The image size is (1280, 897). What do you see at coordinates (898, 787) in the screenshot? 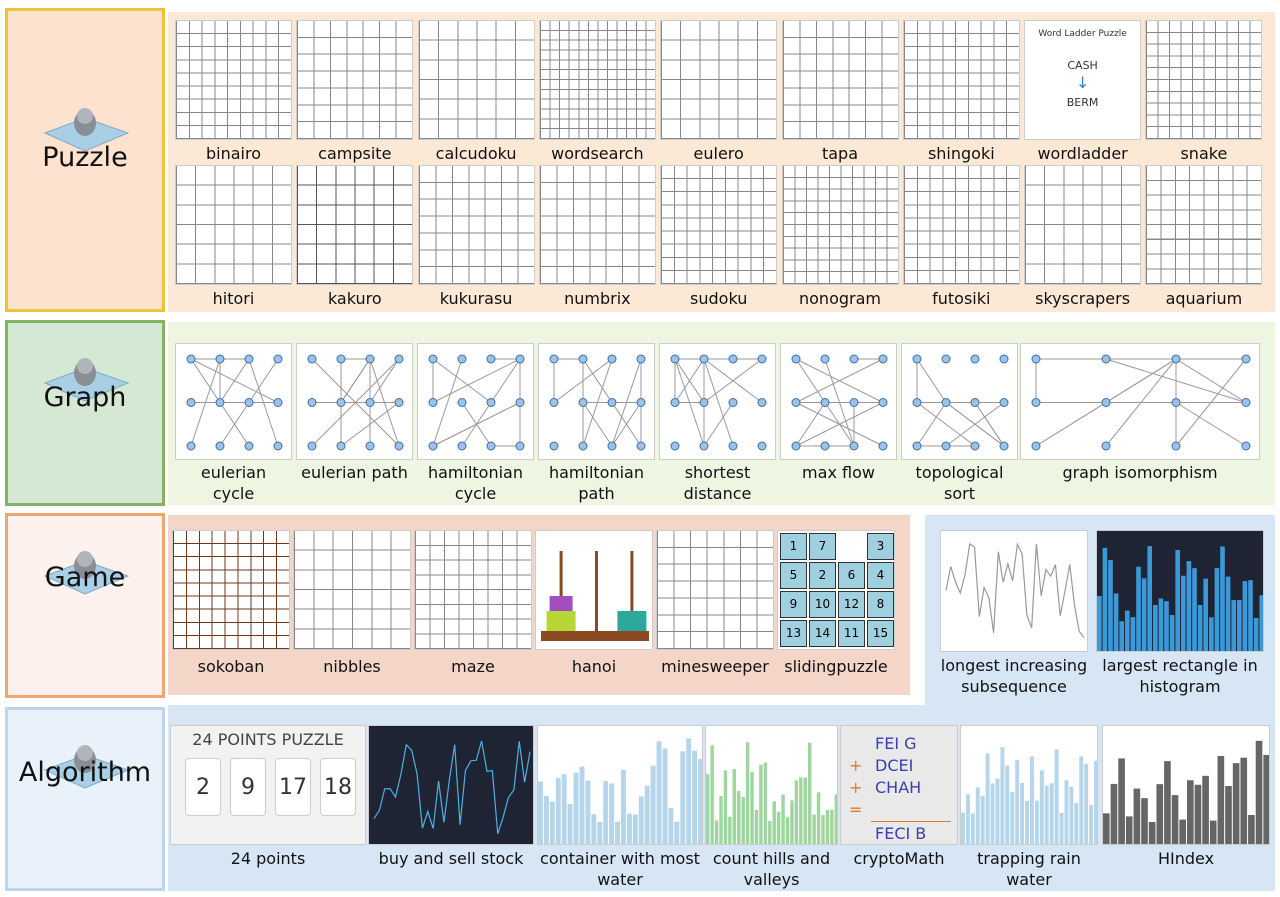
I see `crypto-text: CHAH` at bounding box center [898, 787].